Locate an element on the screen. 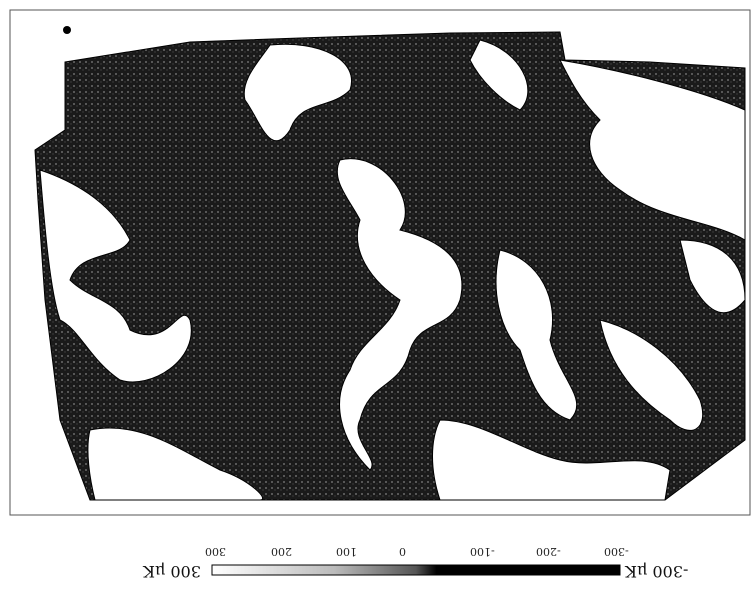 The width and height of the screenshot is (753, 607). tick-label: 0 is located at coordinates (402, 551).